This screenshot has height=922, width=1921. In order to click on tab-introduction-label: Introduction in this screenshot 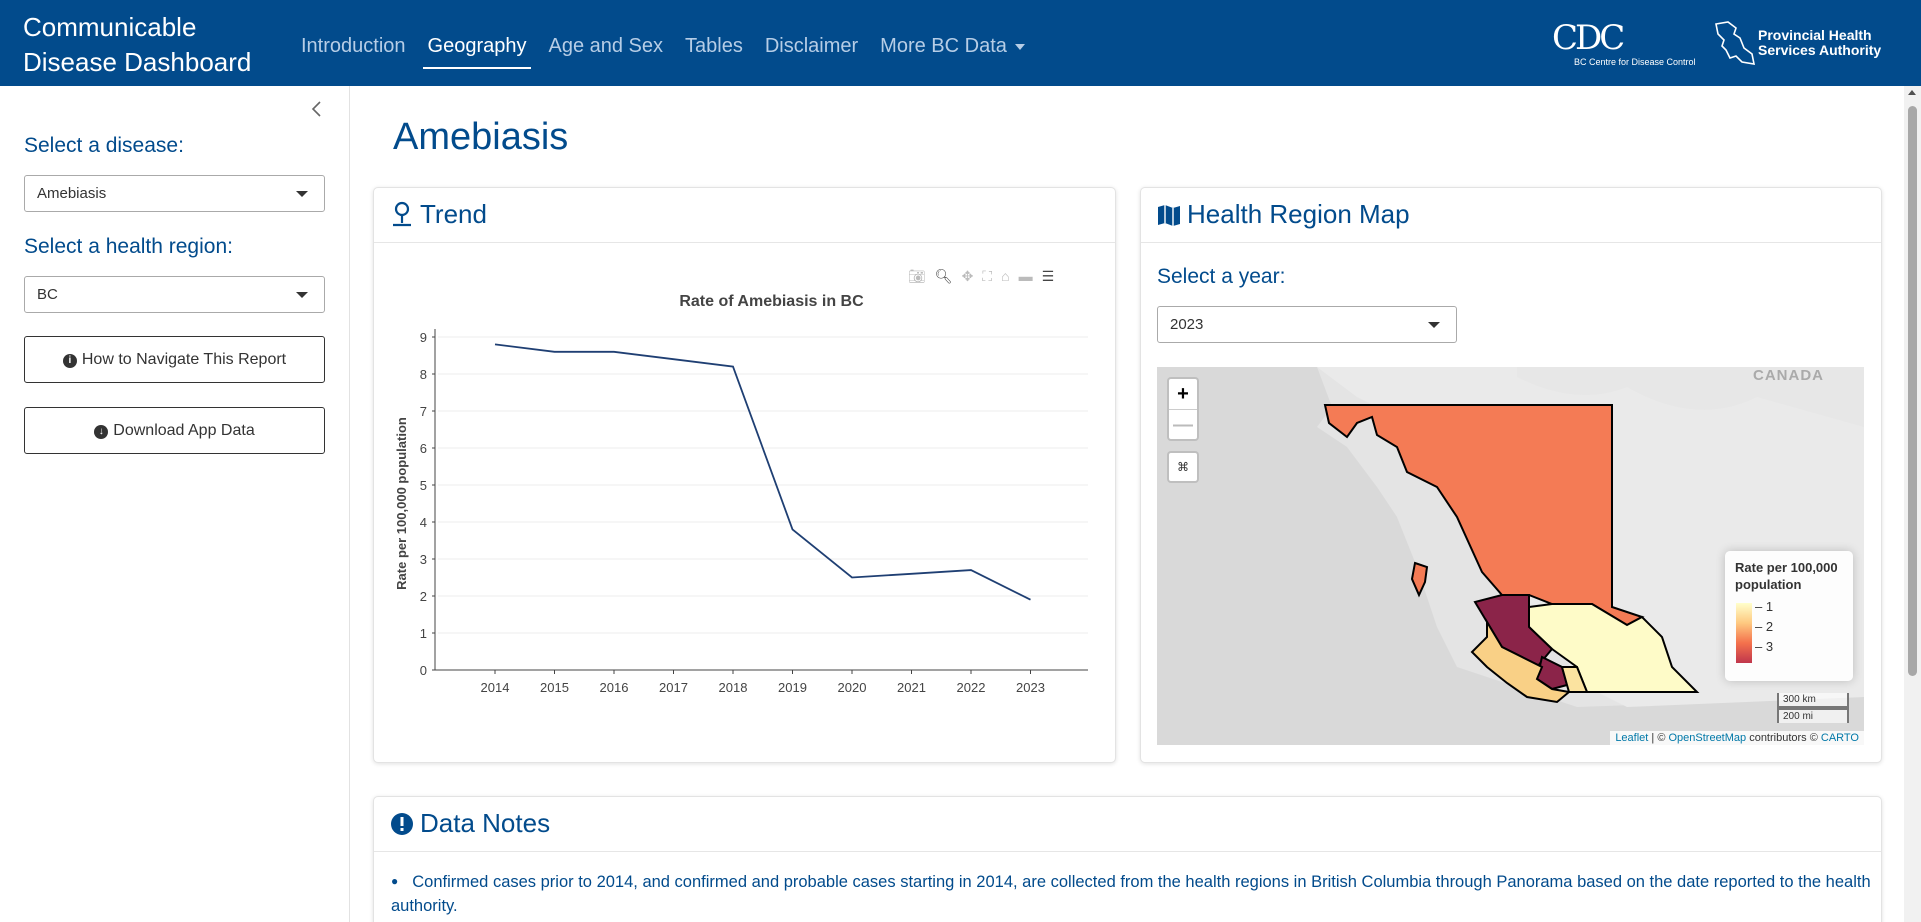, I will do `click(353, 46)`.